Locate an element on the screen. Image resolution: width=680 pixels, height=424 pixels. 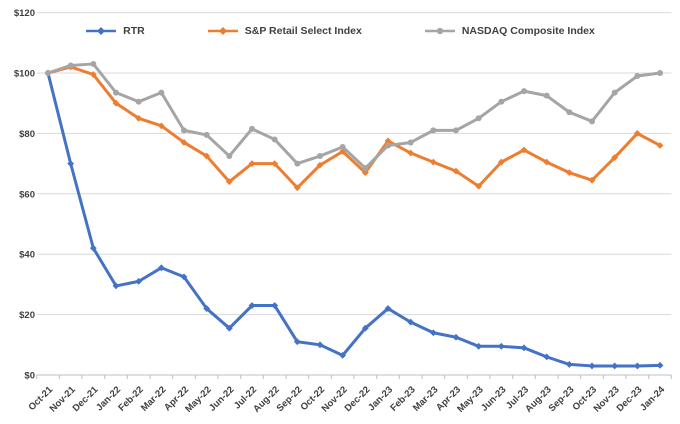
y-axis-label: $60 is located at coordinates (27, 194).